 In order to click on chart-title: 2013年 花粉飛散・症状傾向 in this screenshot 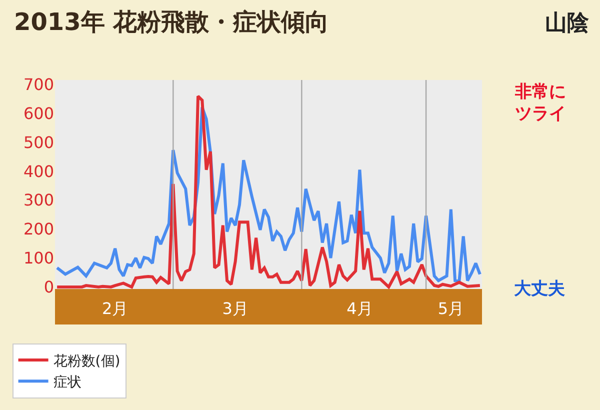, I will do `click(172, 22)`.